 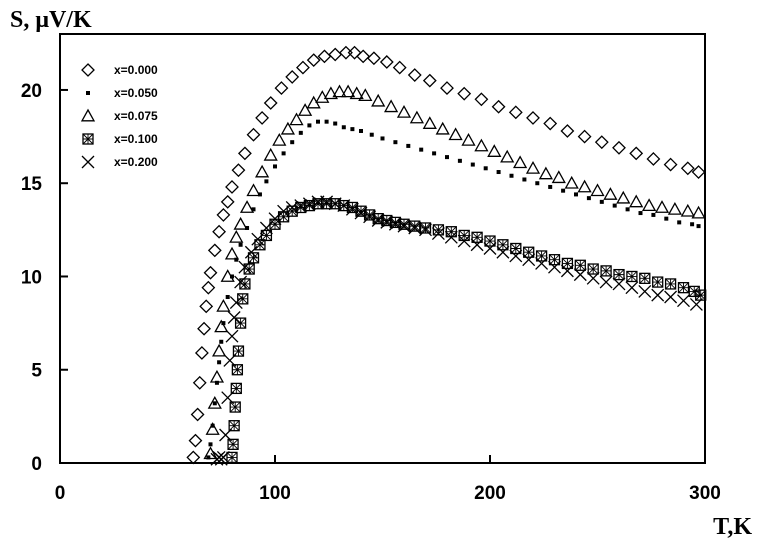 What do you see at coordinates (275, 493) in the screenshot?
I see `x-tick-label: 100` at bounding box center [275, 493].